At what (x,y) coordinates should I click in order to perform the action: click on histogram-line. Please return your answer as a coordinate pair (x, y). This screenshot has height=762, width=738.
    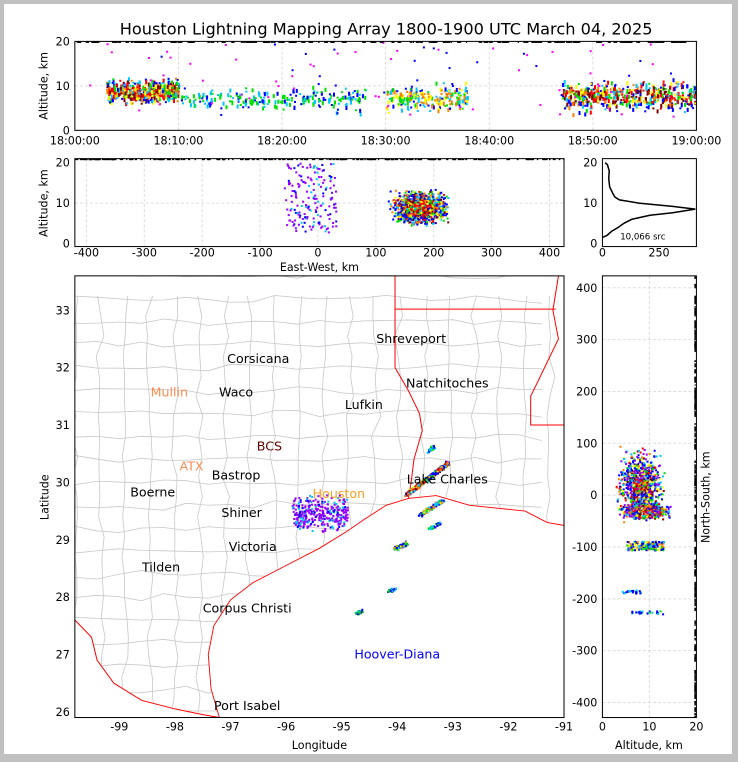
    Looking at the image, I should click on (648, 200).